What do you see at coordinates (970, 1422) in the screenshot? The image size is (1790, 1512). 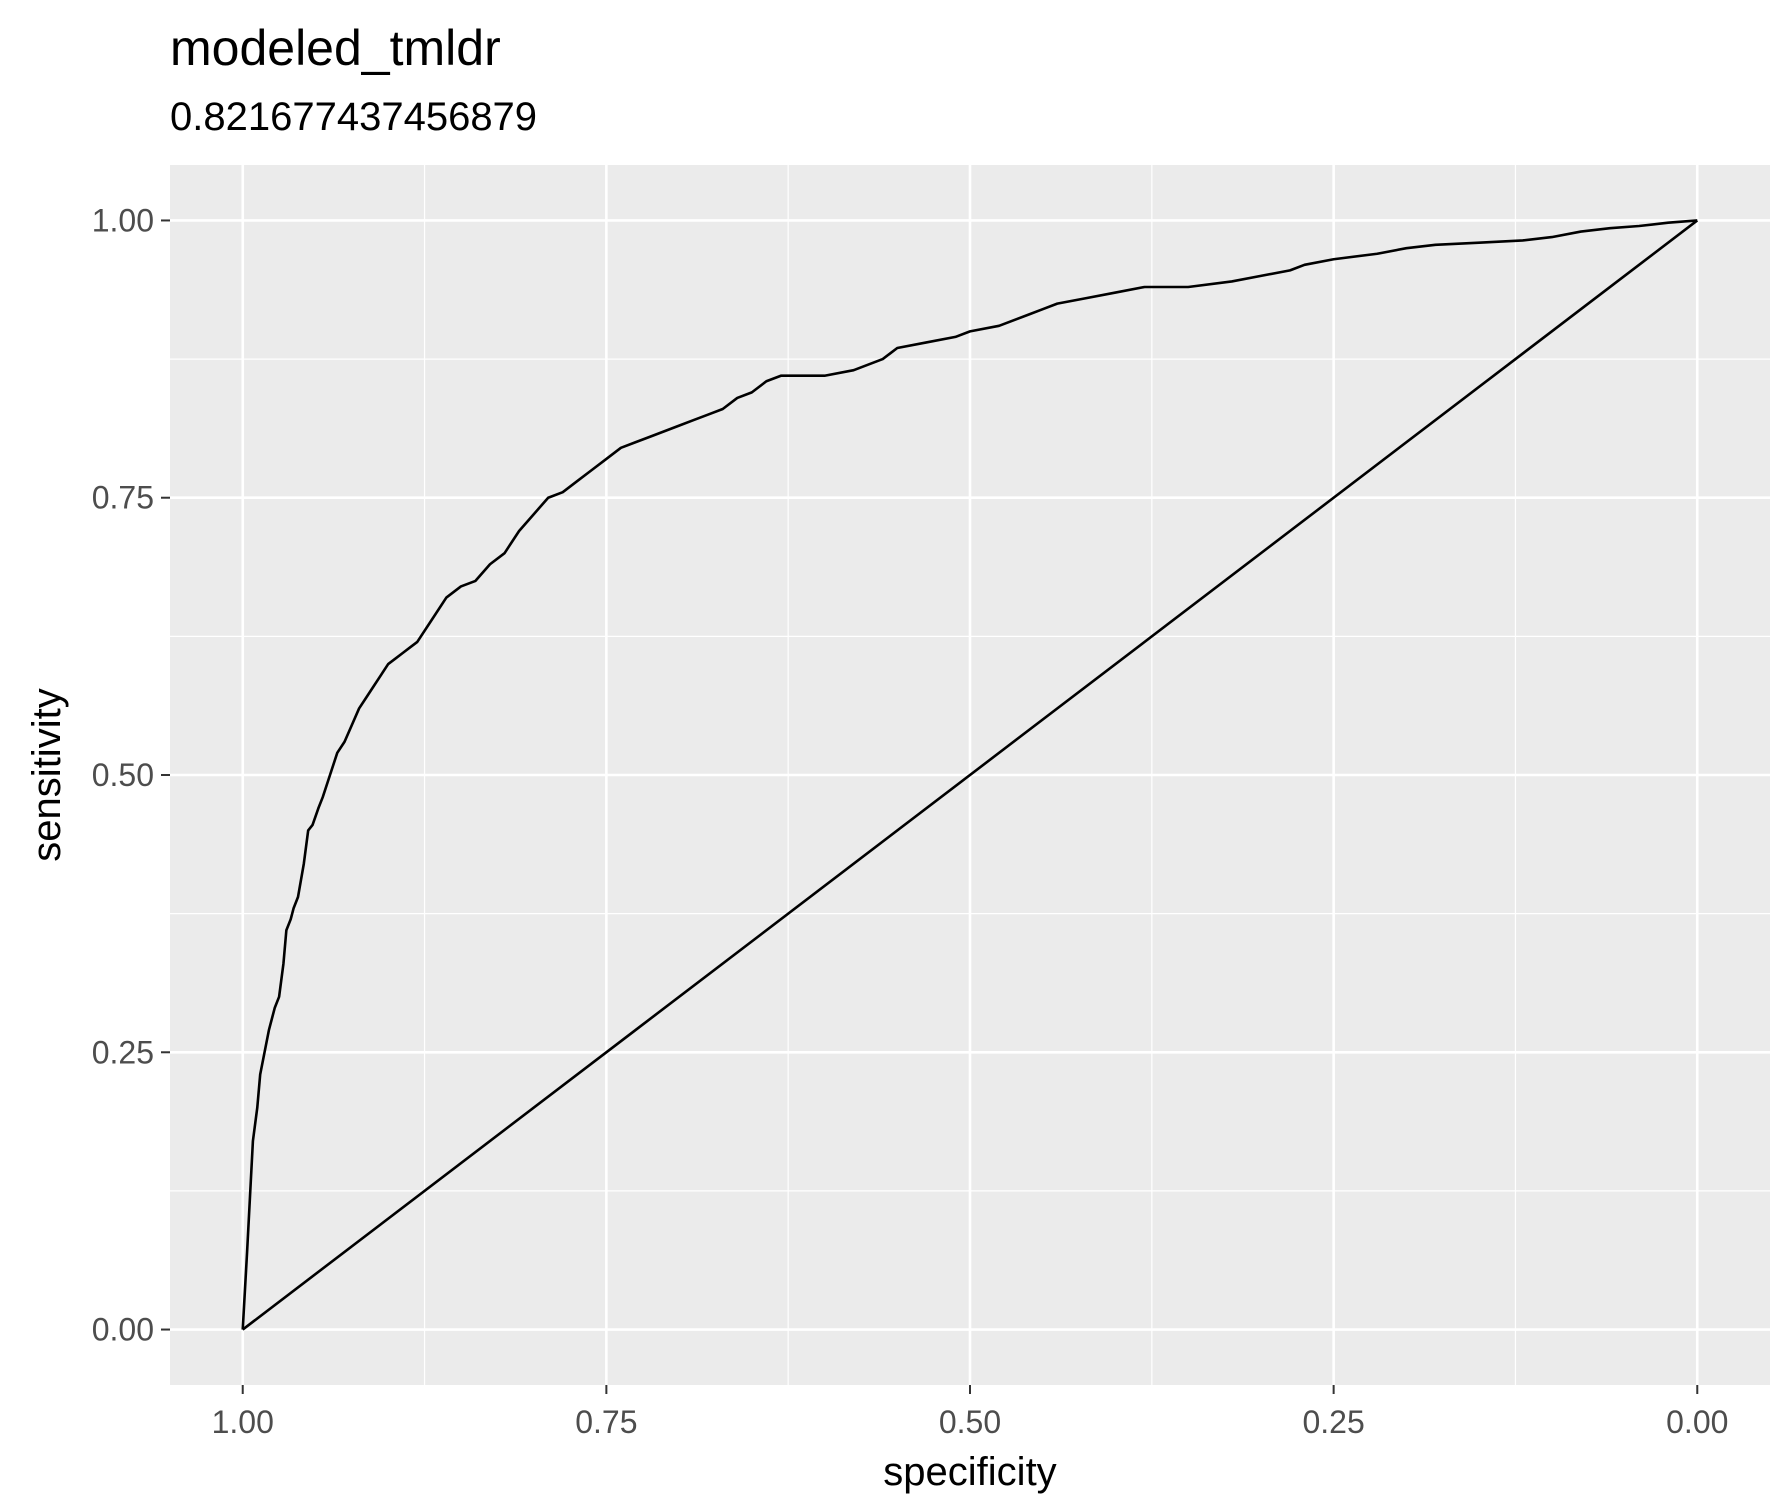 I see `x-tick-label: 0.50` at bounding box center [970, 1422].